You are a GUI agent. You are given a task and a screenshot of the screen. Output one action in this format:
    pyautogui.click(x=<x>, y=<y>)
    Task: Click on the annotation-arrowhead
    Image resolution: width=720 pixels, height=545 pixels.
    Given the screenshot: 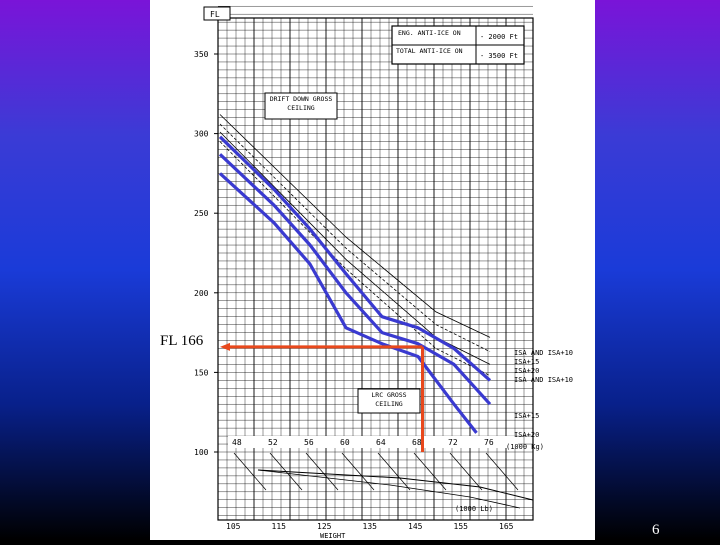 What is the action you would take?
    pyautogui.click(x=225, y=346)
    